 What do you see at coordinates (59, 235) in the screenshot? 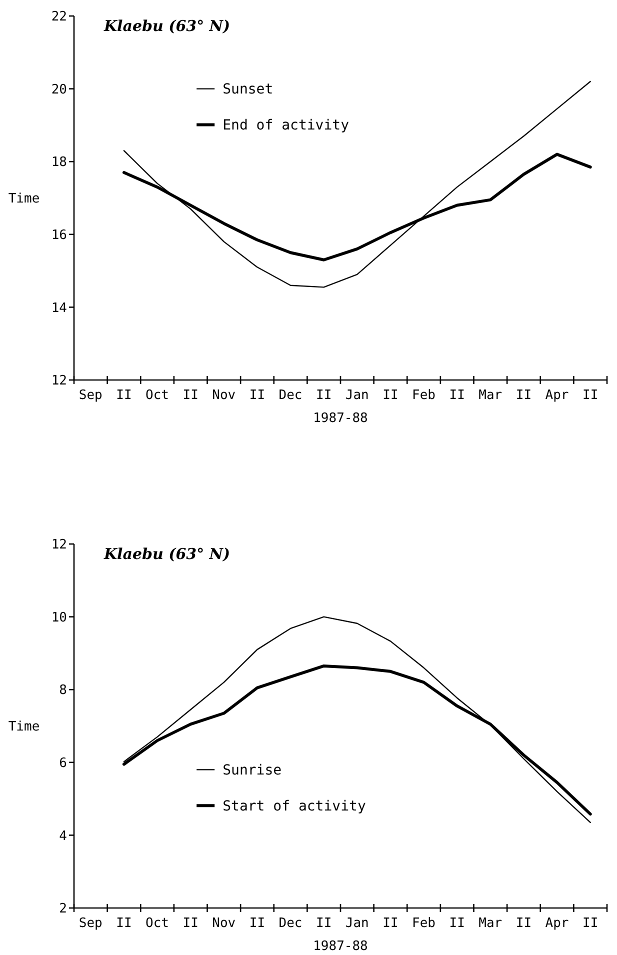
I see `y-tick-label: 16` at bounding box center [59, 235].